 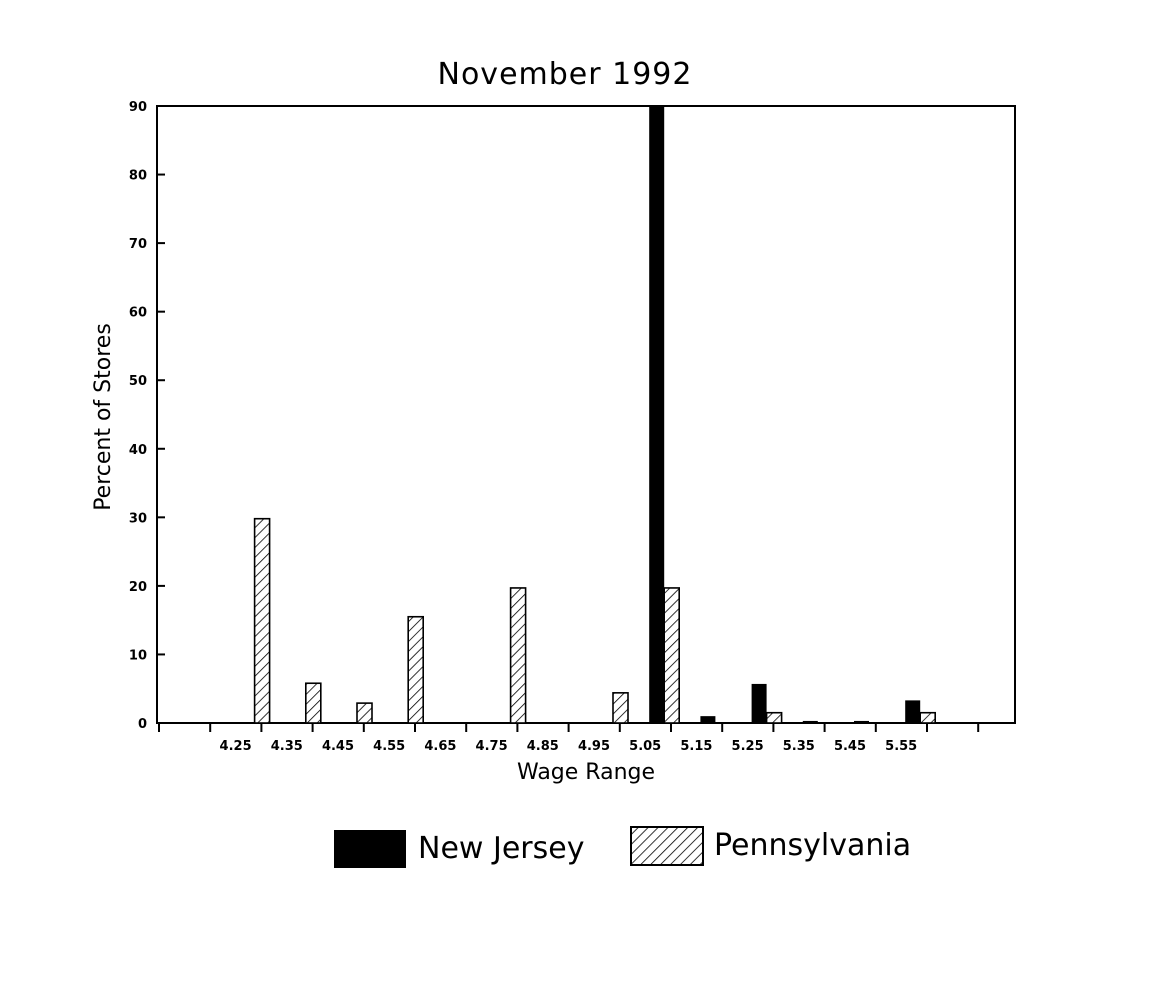 I want to click on y-tick-label: 30, so click(x=138, y=518).